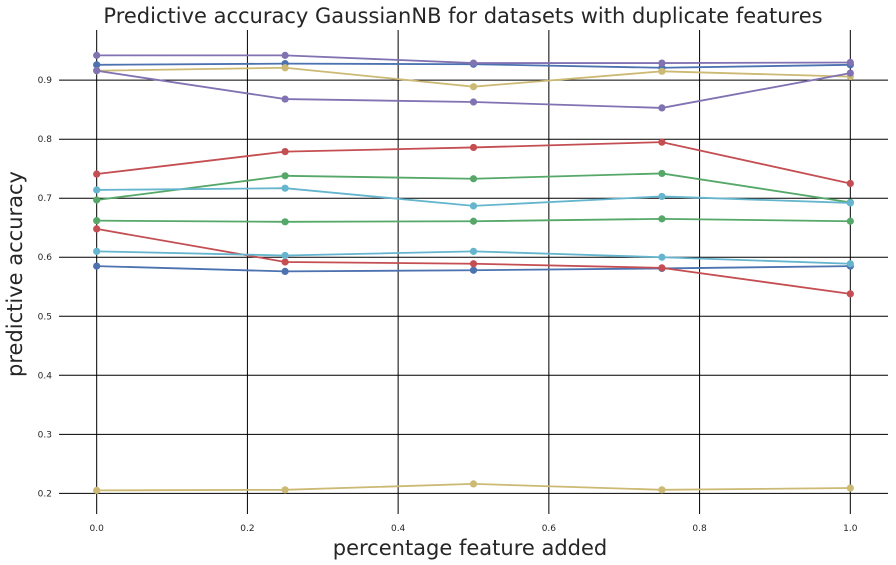 The height and width of the screenshot is (565, 896). Describe the element at coordinates (850, 529) in the screenshot. I see `x-tick-label: 1.0` at that location.